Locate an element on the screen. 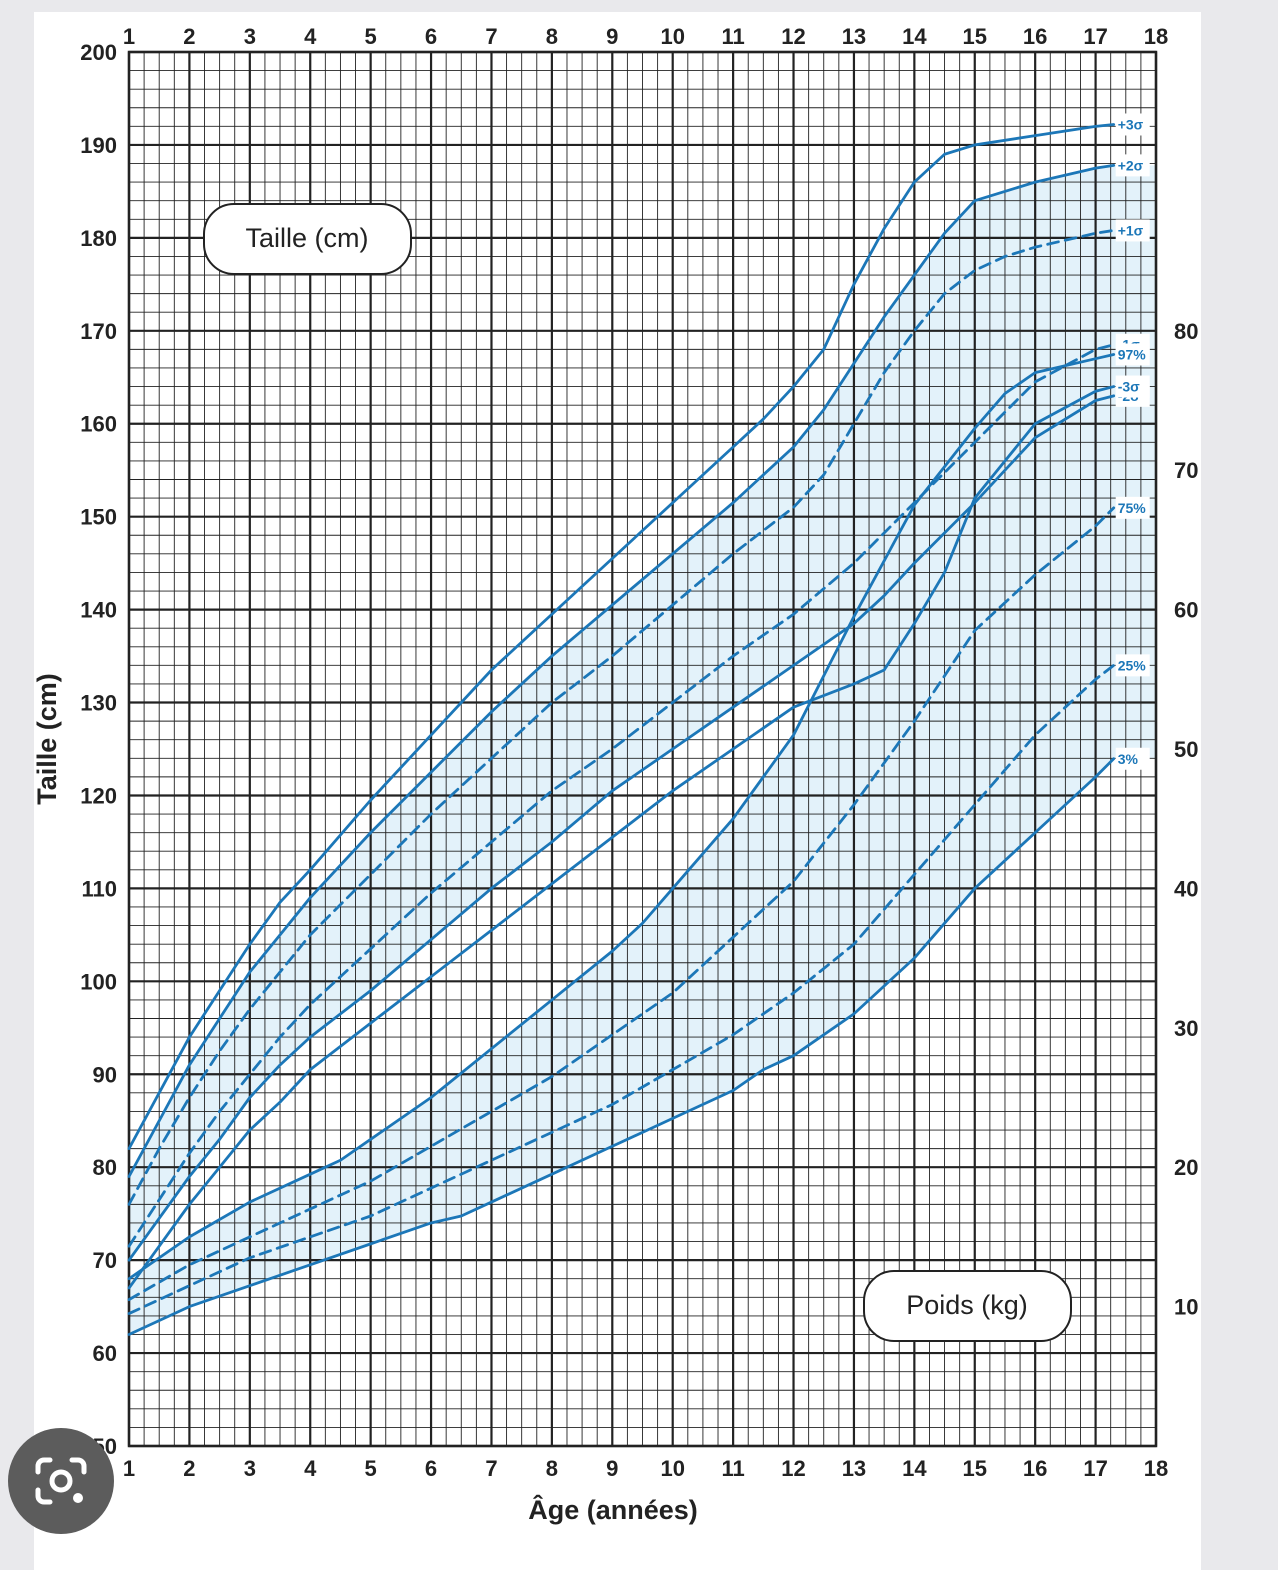  x-axis-title: Âge (années) is located at coordinates (613, 1509).